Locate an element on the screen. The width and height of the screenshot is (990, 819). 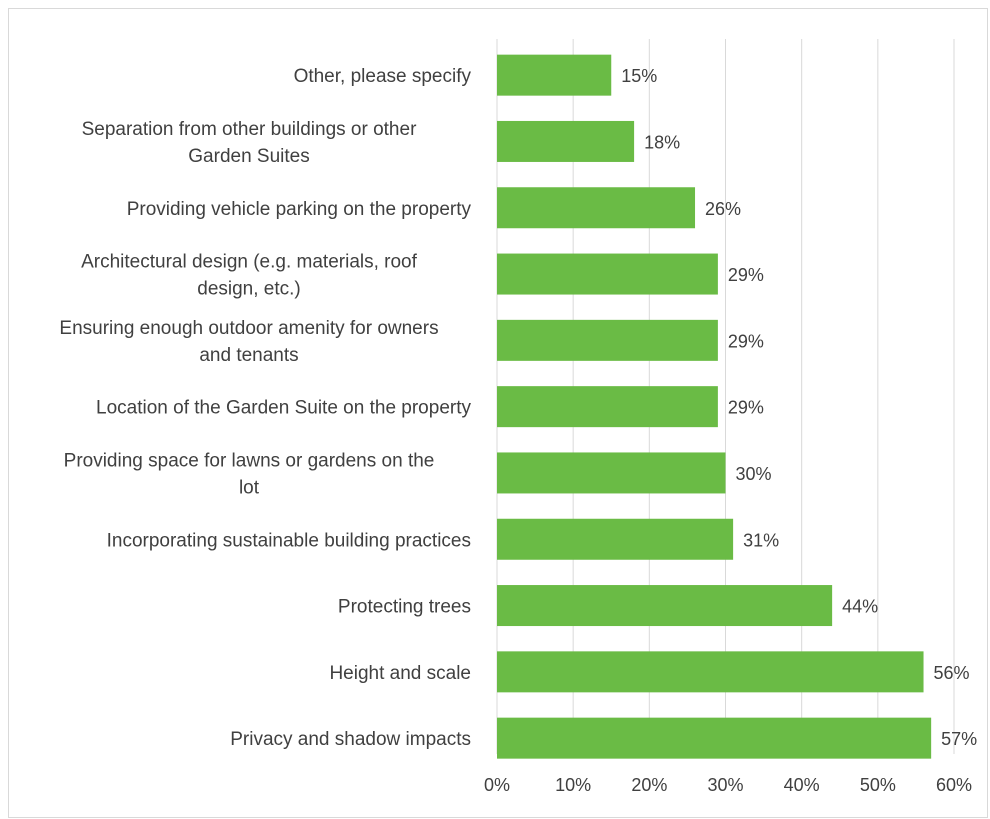
category-label-line: and tenants is located at coordinates (248, 355).